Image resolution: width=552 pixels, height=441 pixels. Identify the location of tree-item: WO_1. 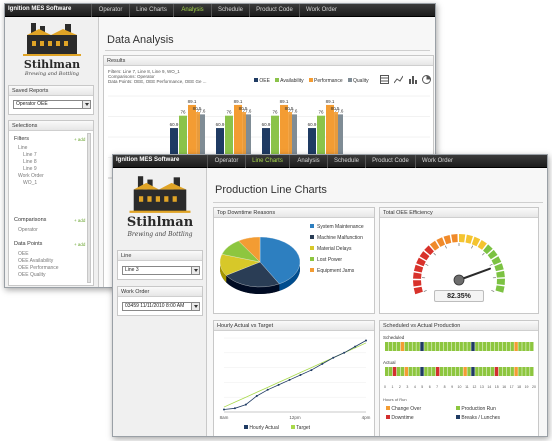
(30, 183).